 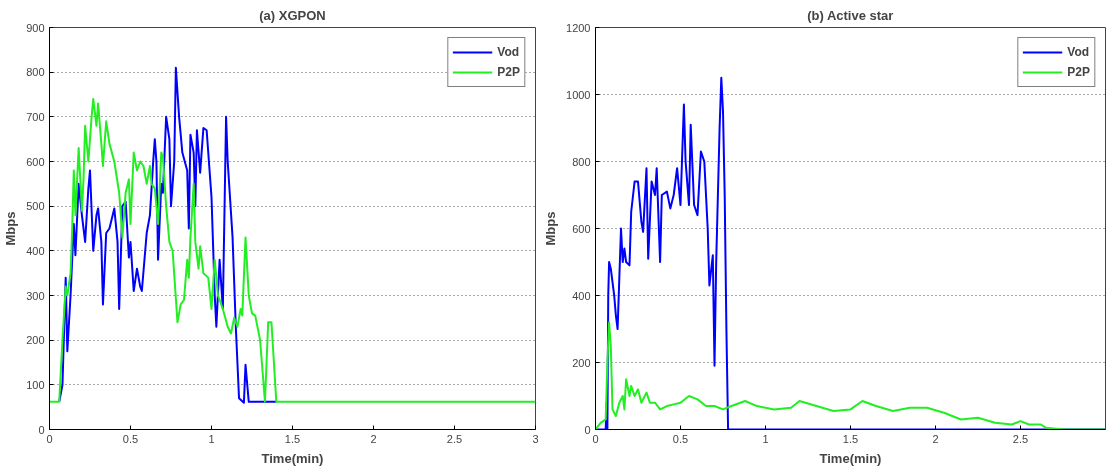 What do you see at coordinates (578, 27) in the screenshot?
I see `y-tick-label: 1200` at bounding box center [578, 27].